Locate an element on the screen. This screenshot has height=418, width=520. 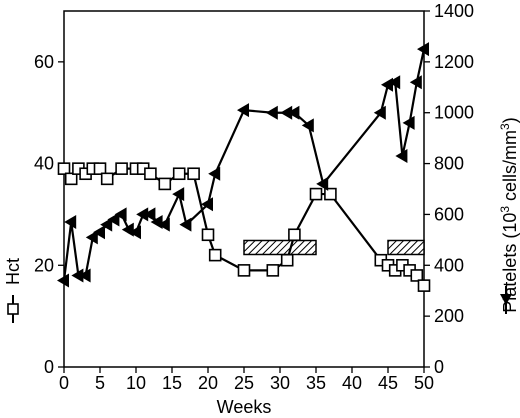
y-right-tick-label: 800 is located at coordinates (449, 164).